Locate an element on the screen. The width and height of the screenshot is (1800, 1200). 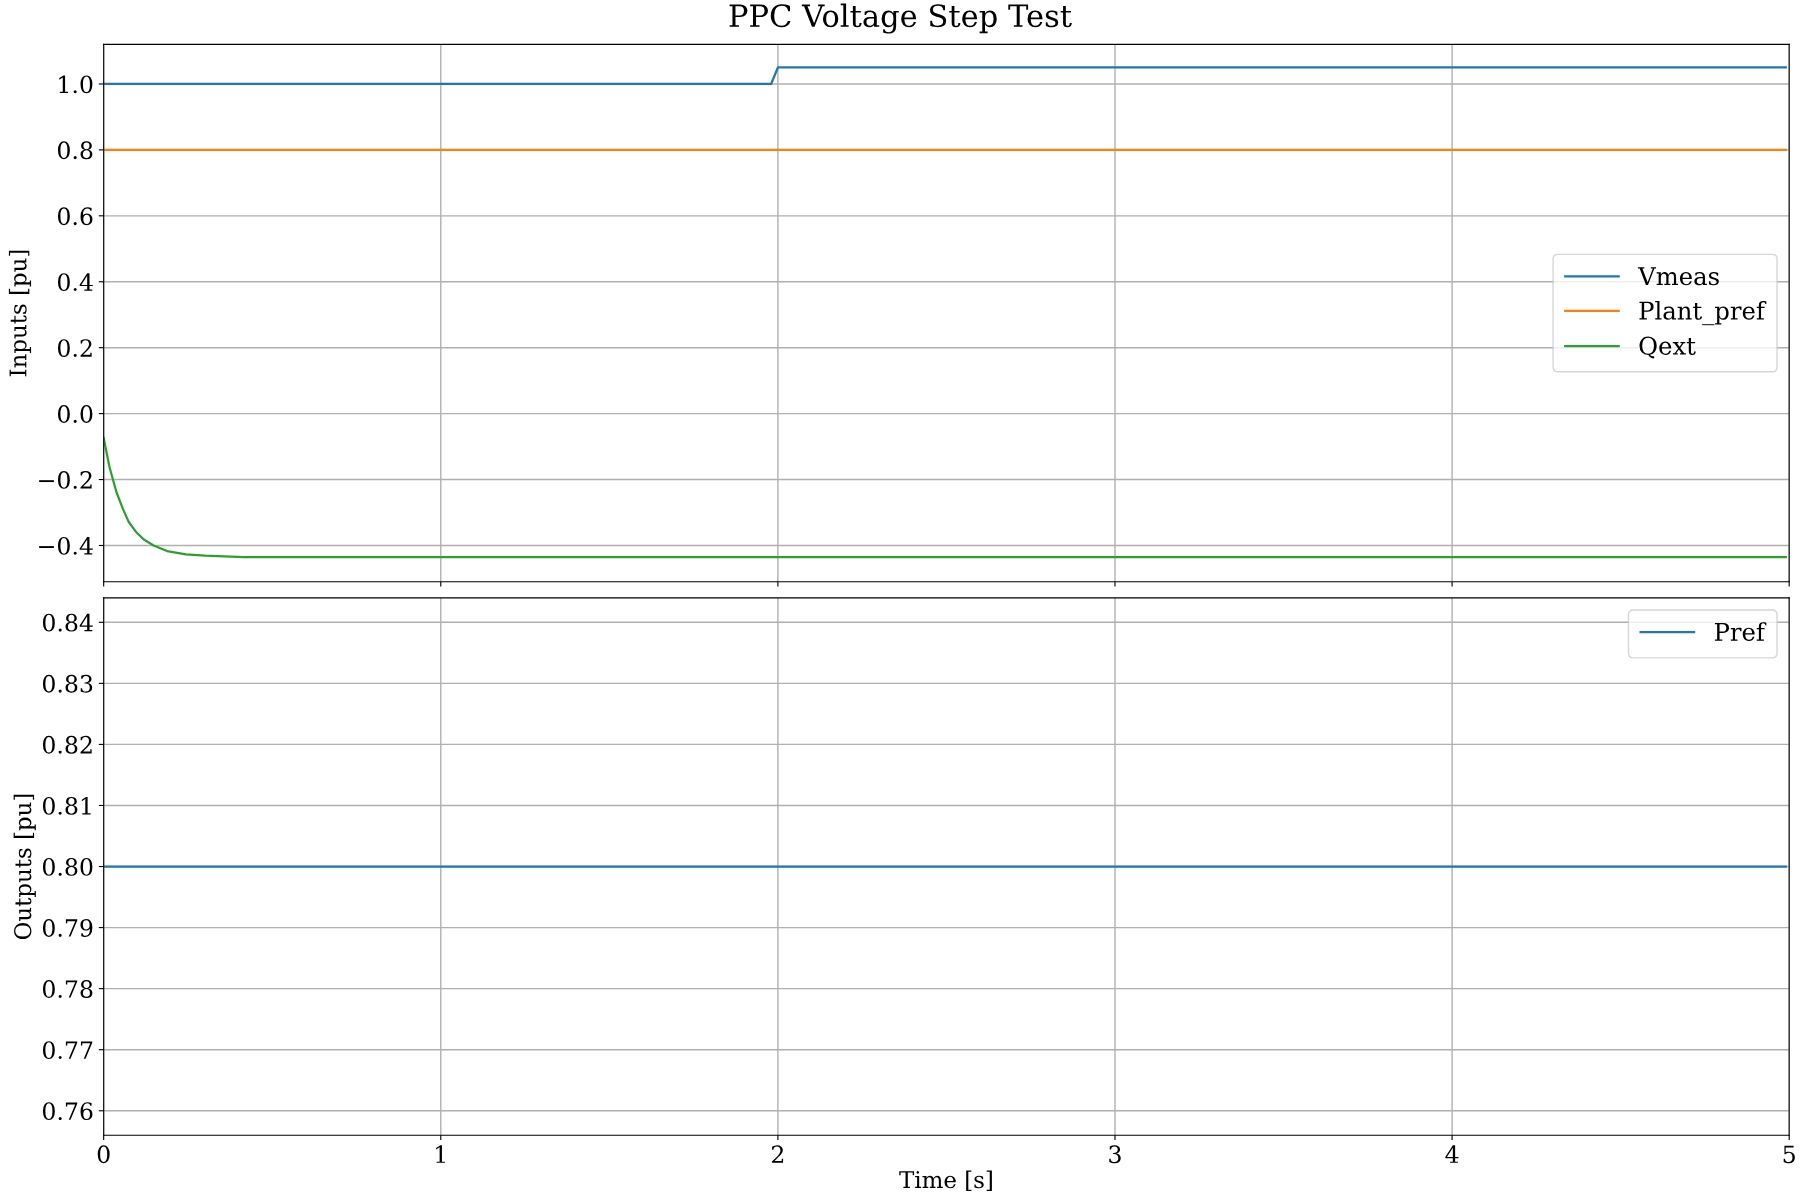
x-tick-label: 0 is located at coordinates (103, 1154).